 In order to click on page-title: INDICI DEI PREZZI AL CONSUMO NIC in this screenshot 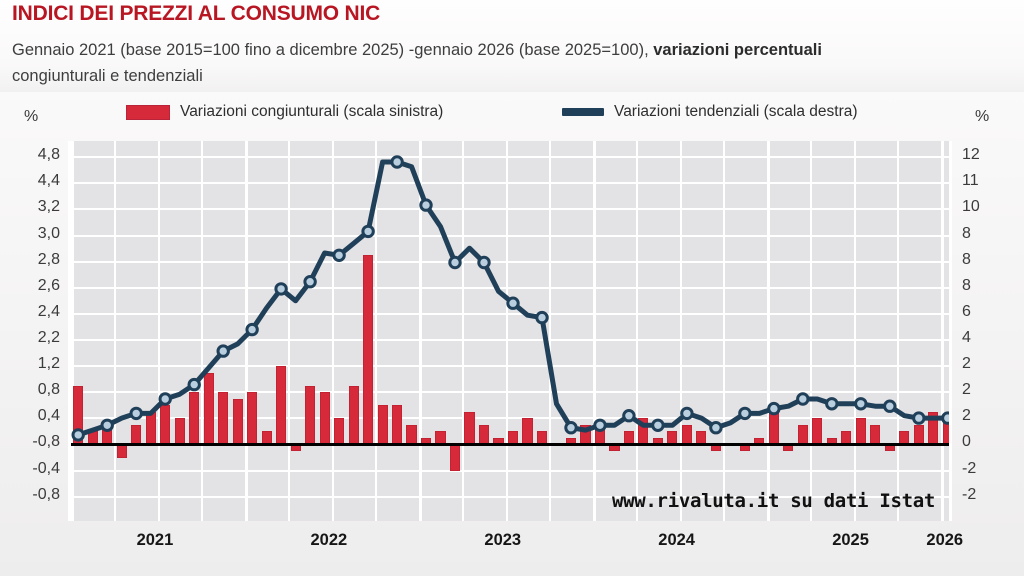, I will do `click(196, 13)`.